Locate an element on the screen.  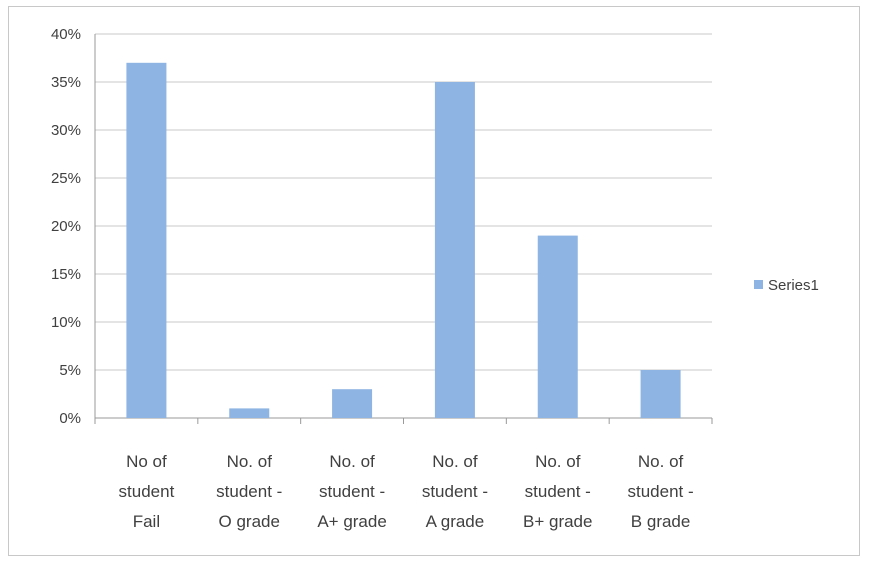
y-tick-label: 40% is located at coordinates (66, 34).